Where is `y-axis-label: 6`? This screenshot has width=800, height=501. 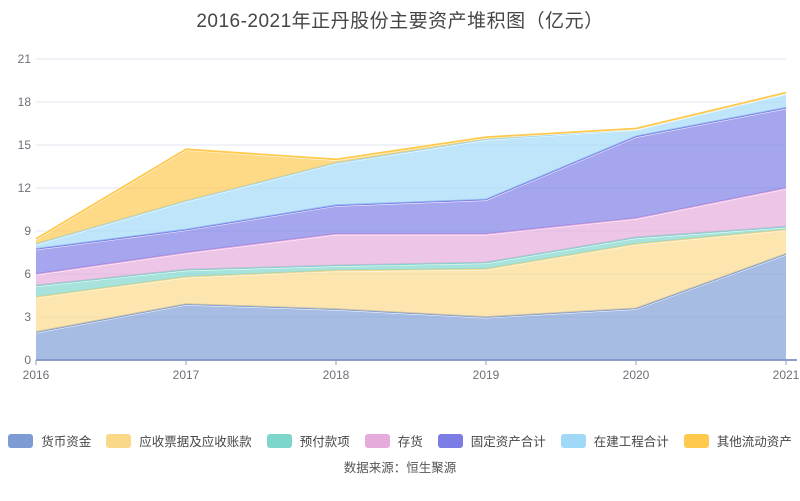 y-axis-label: 6 is located at coordinates (27, 274).